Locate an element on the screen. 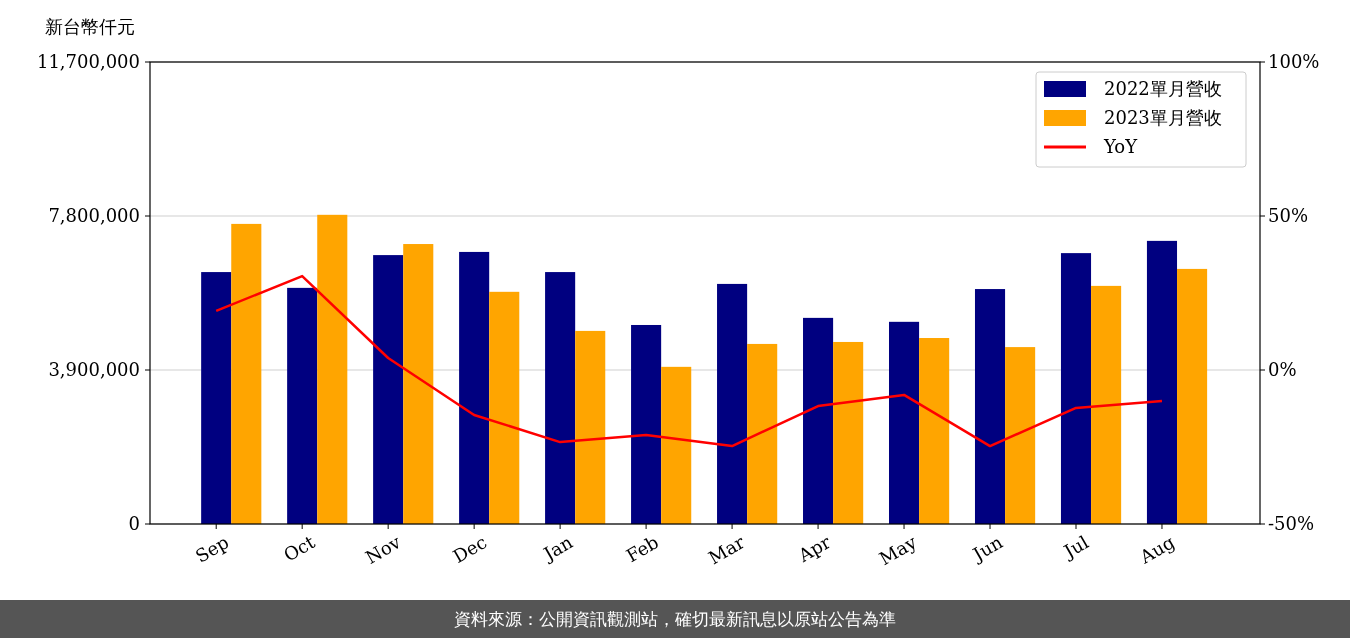 This screenshot has height=638, width=1350. legend-label: 2023單月營收 is located at coordinates (1163, 118).